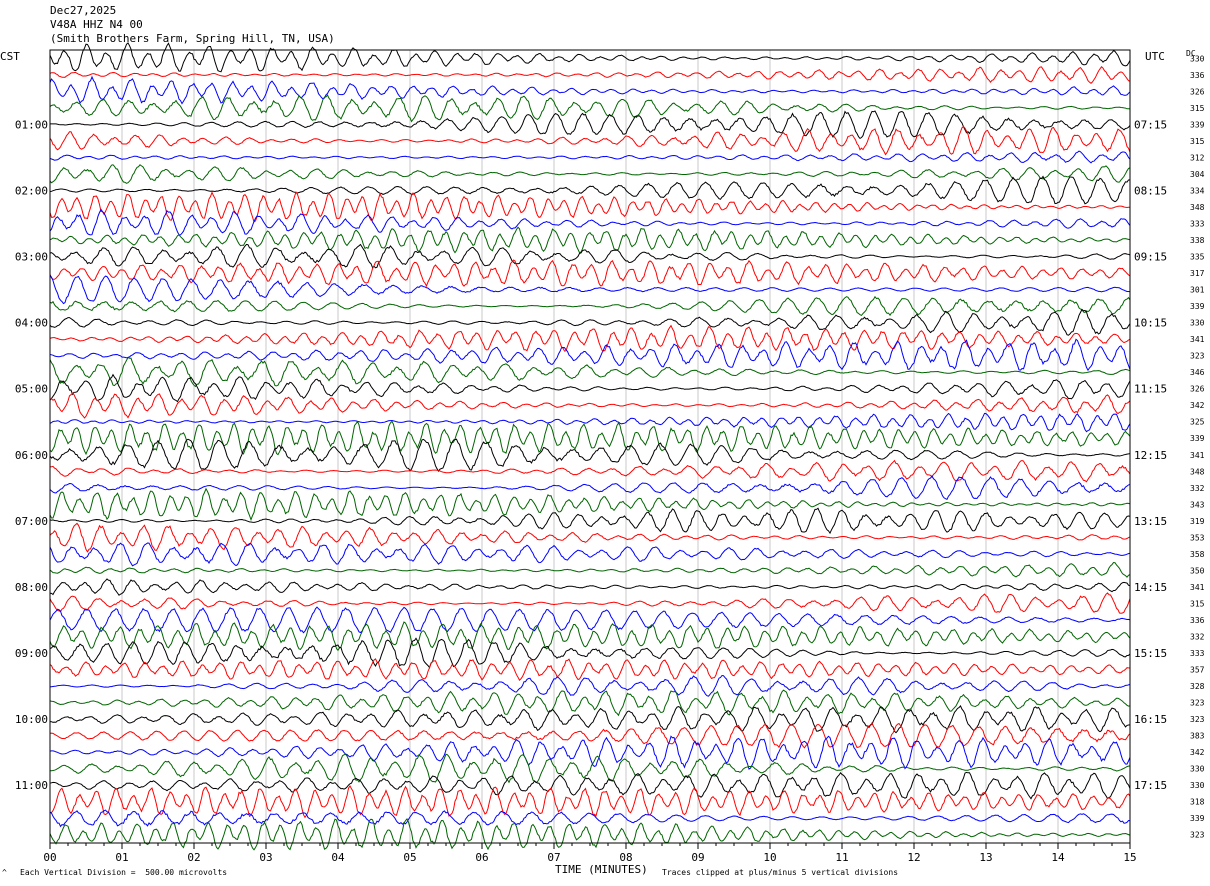 Image resolution: width=1210 pixels, height=886 pixels. Describe the element at coordinates (1197, 670) in the screenshot. I see `dc-offset-label: 357` at that location.